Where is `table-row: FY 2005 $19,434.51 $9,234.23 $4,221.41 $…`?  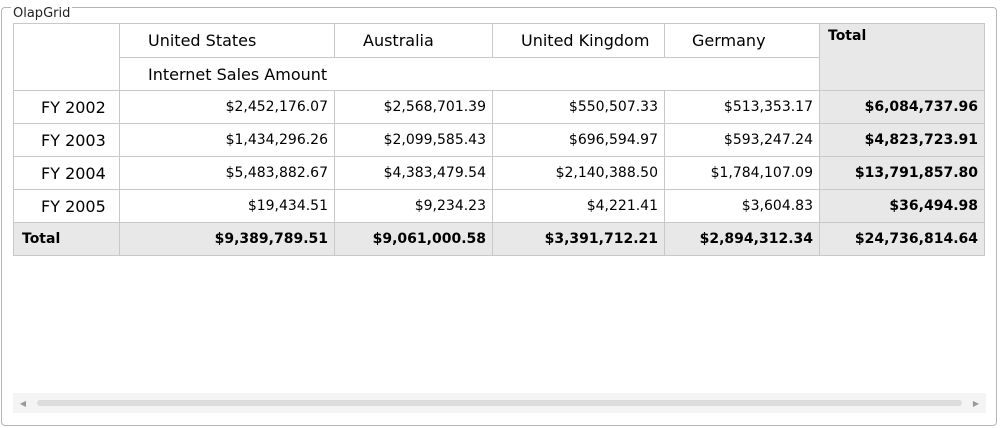
table-row: FY 2005 $19,434.51 $9,234.23 $4,221.41 $… is located at coordinates (499, 206).